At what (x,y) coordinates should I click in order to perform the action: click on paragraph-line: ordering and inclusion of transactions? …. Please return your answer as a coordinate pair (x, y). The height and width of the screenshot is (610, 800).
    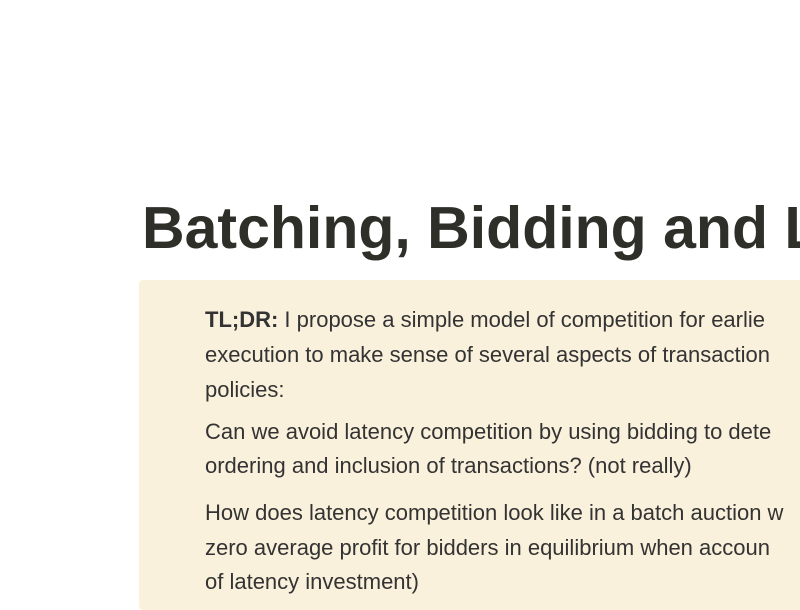
    Looking at the image, I should click on (448, 465).